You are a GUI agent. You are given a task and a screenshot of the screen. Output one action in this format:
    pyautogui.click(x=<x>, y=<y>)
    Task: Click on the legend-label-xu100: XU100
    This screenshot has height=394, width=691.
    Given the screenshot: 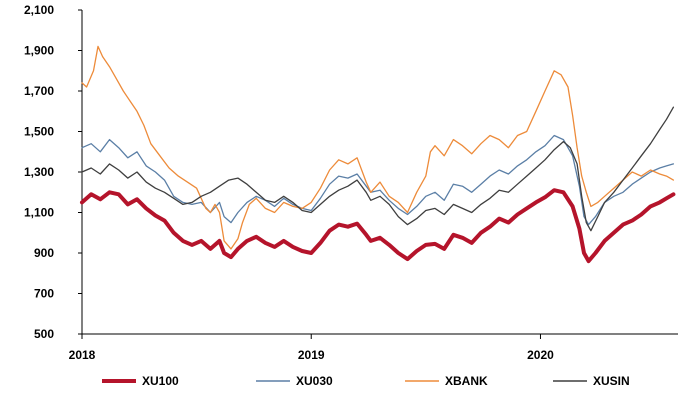 What is the action you would take?
    pyautogui.click(x=160, y=381)
    